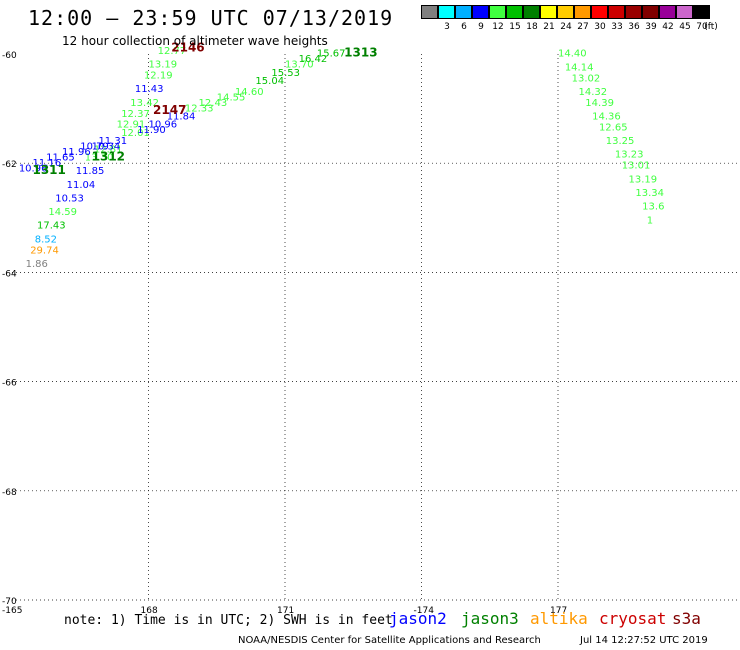 The image size is (740, 650). I want to click on wave-height-reading: 12.65, so click(613, 127).